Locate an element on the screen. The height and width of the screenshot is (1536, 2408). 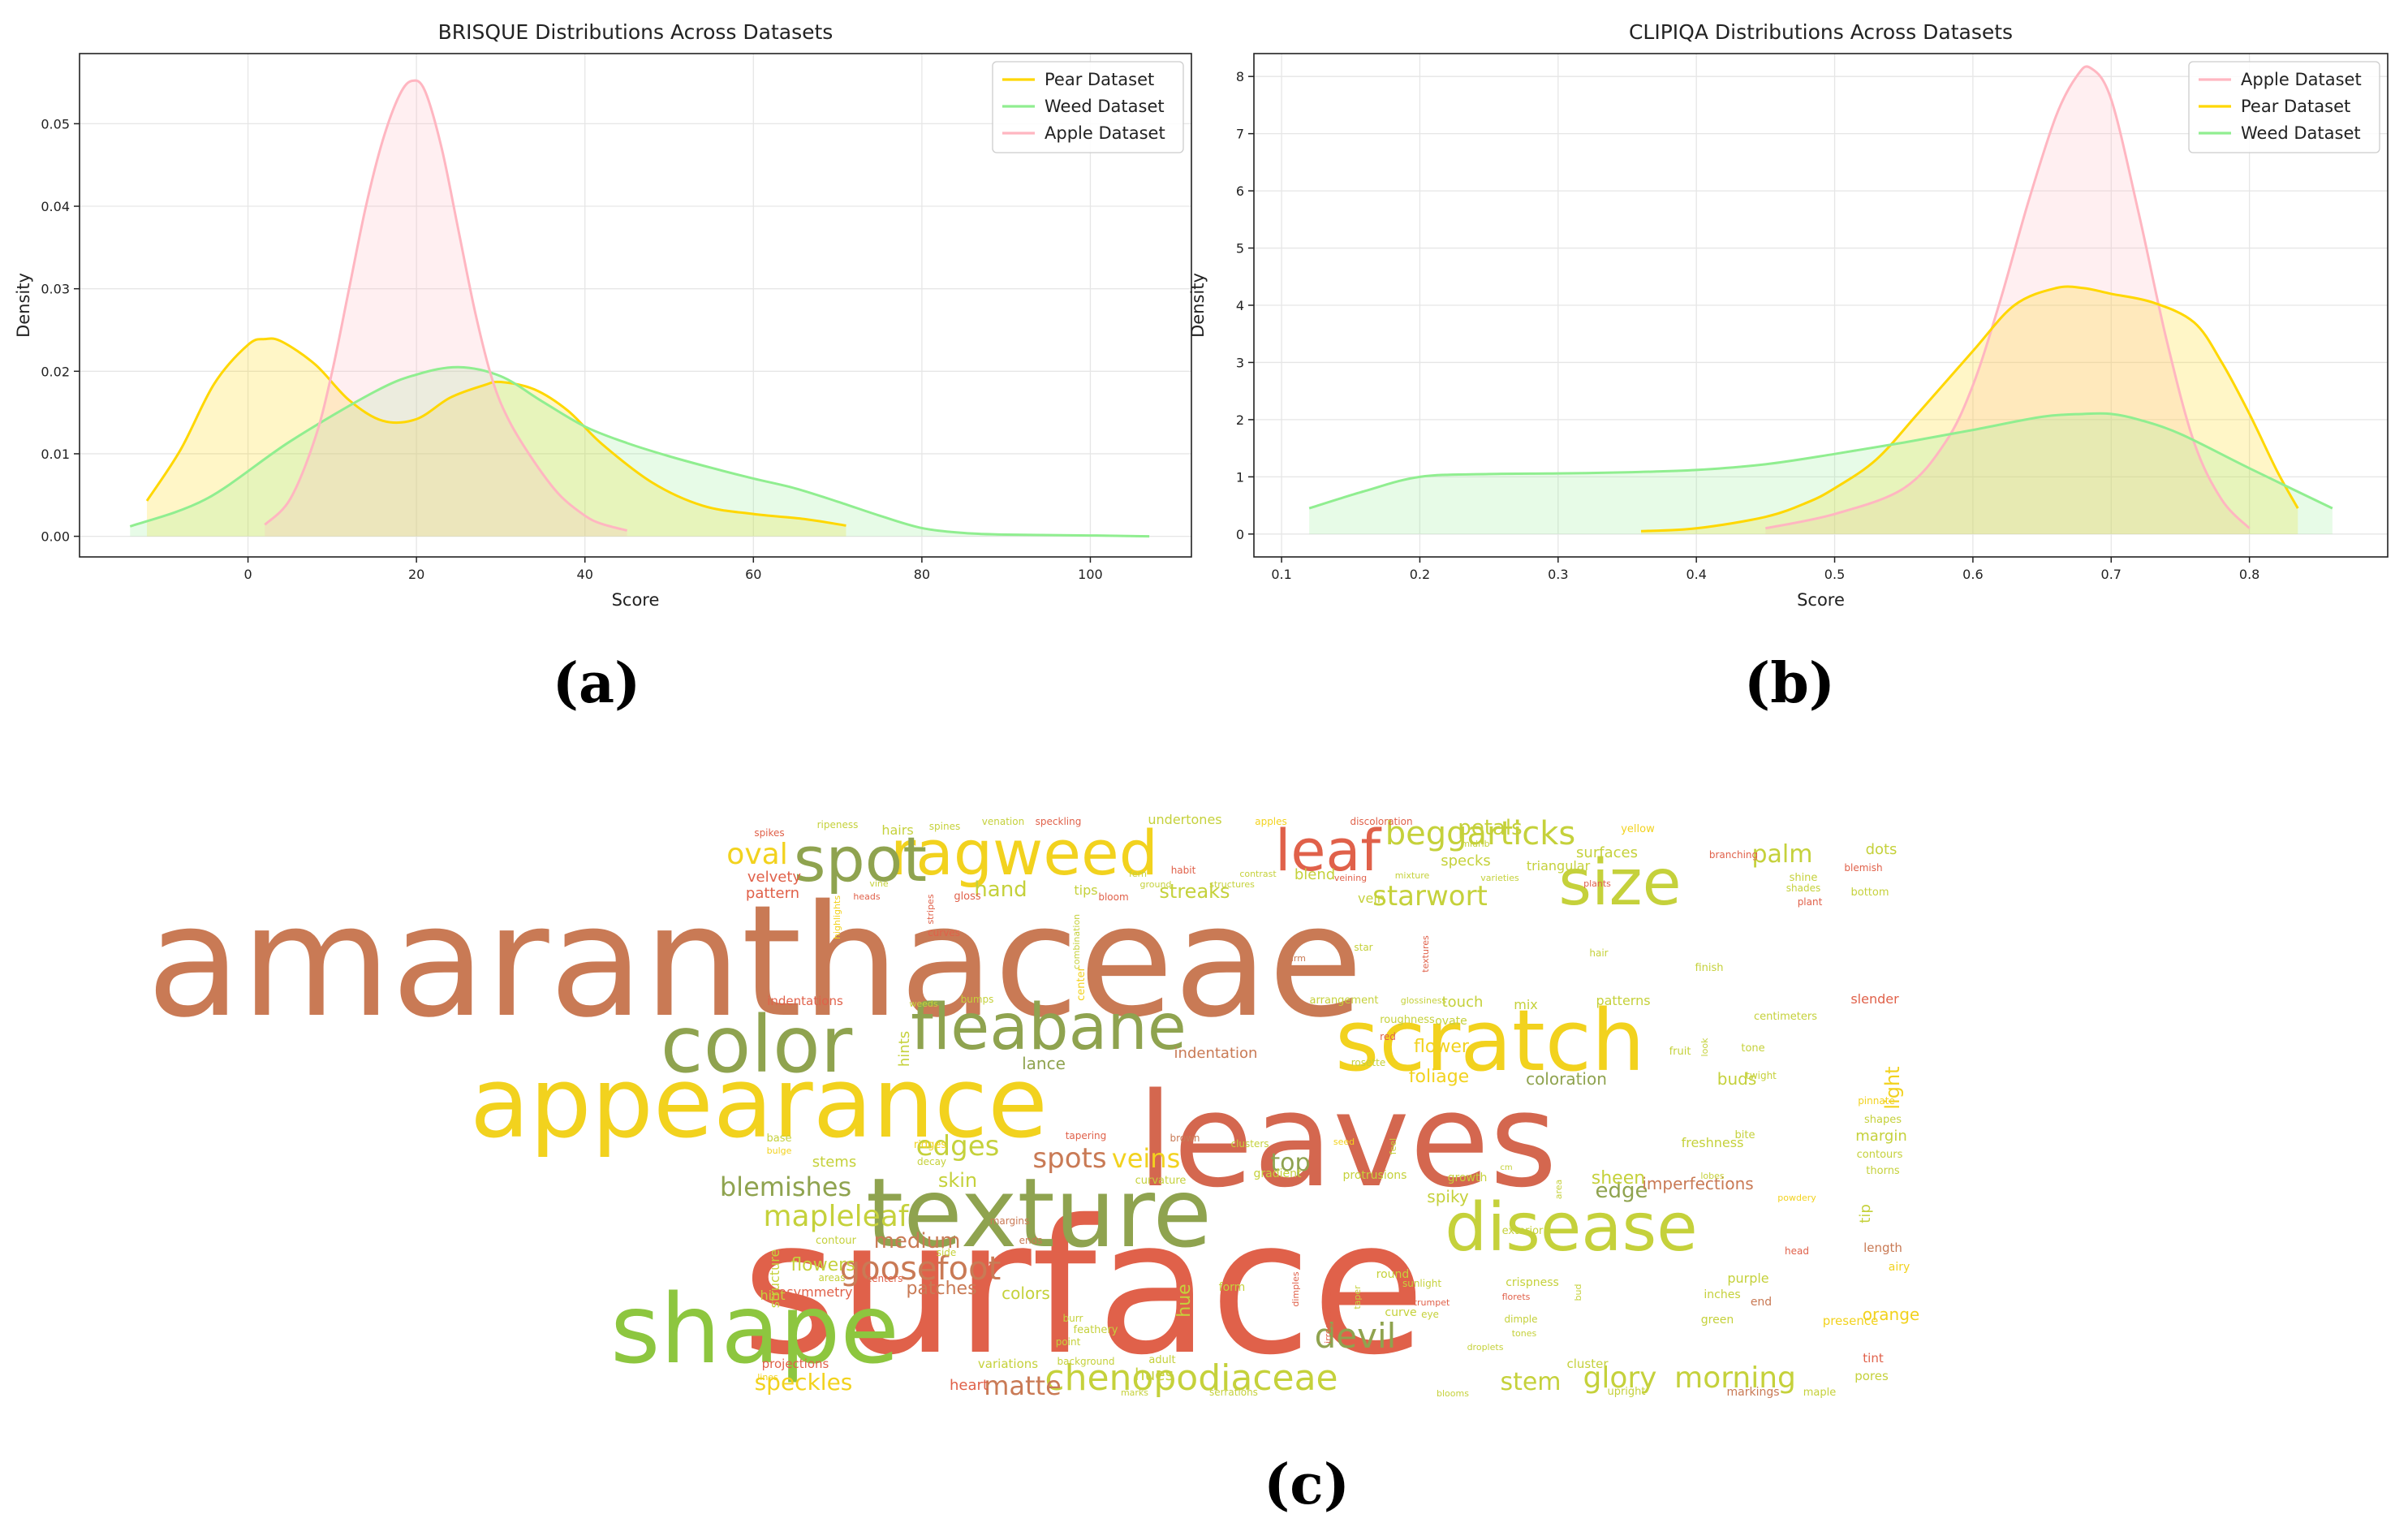
word-gloss: gloss is located at coordinates (968, 897).